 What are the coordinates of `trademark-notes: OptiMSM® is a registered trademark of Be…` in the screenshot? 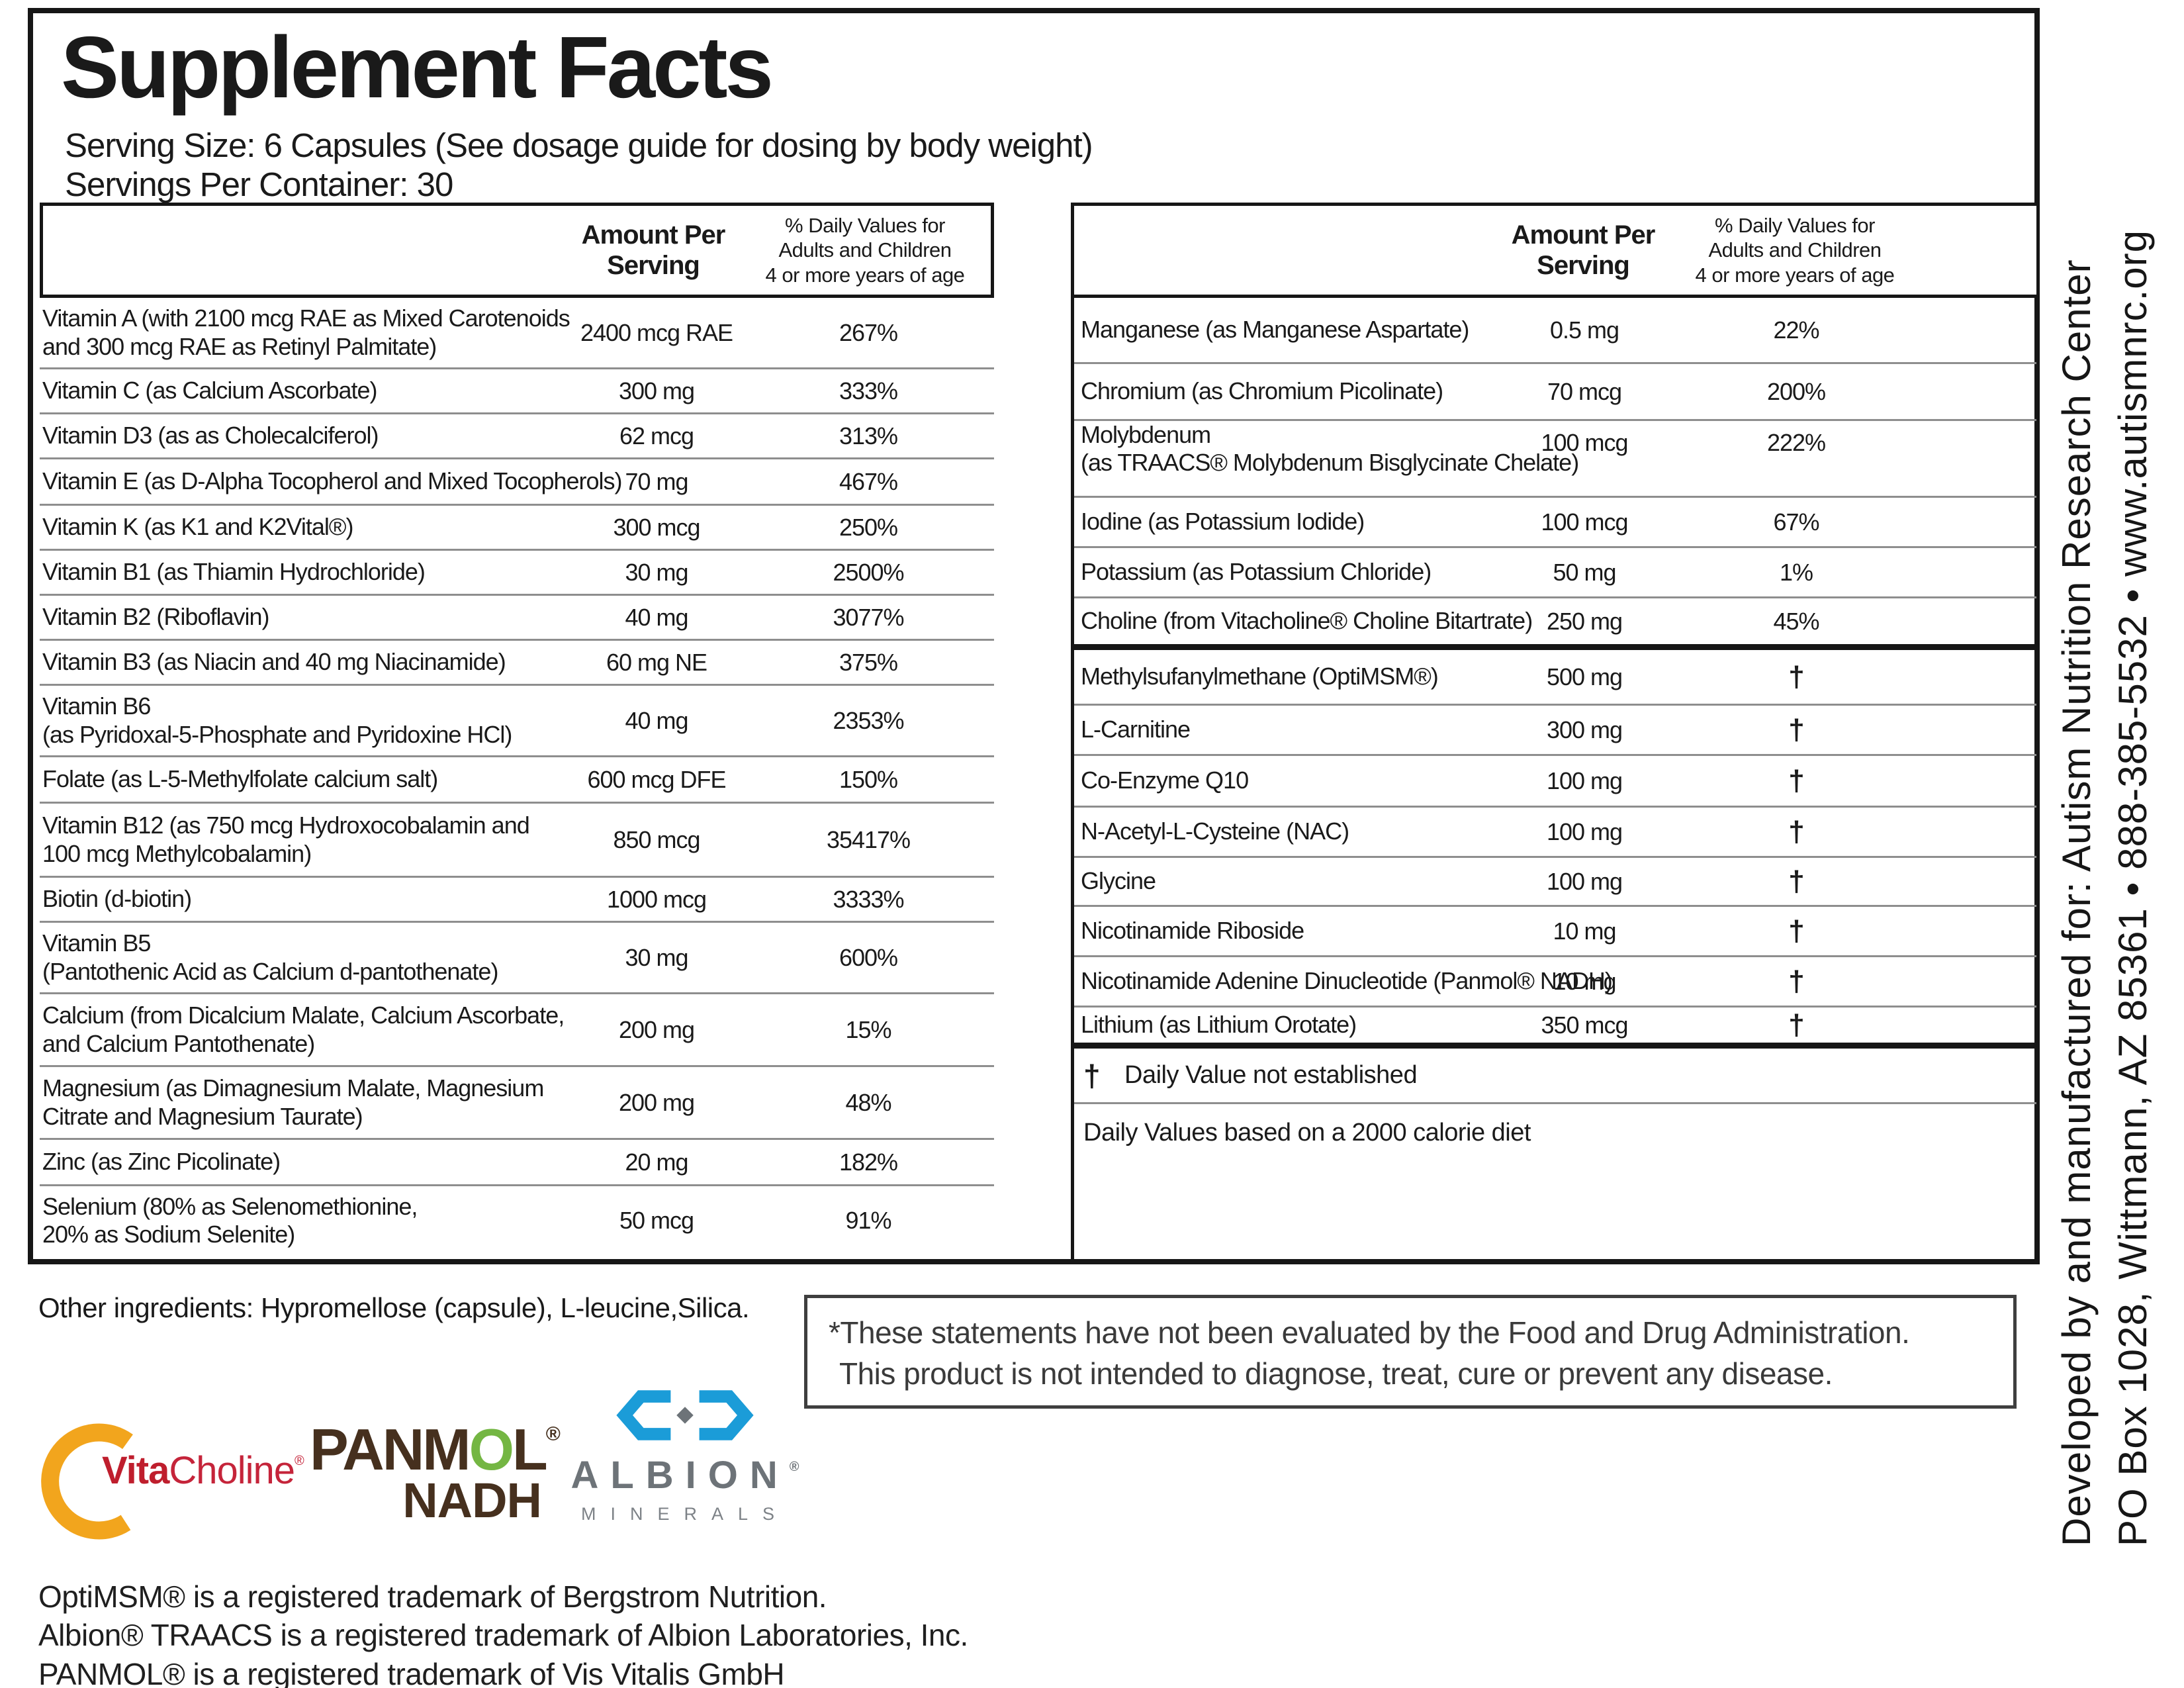 It's located at (503, 1632).